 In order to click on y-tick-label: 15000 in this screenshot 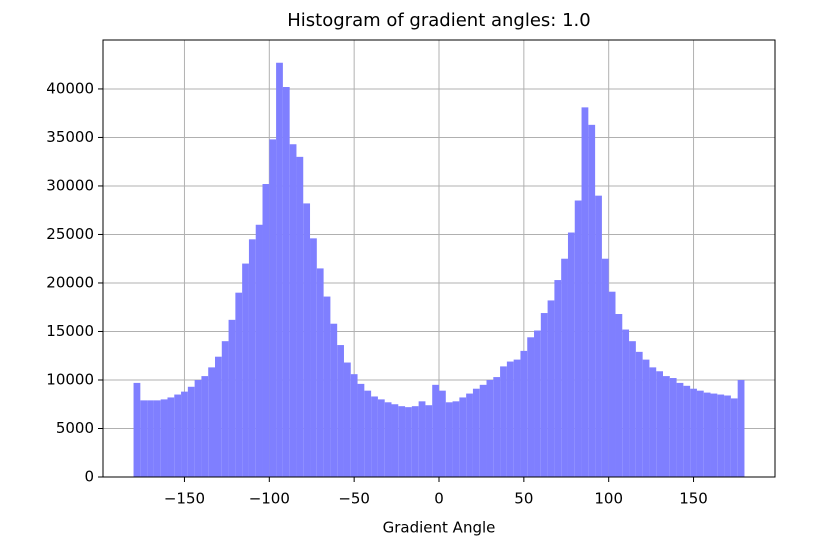, I will do `click(70, 331)`.